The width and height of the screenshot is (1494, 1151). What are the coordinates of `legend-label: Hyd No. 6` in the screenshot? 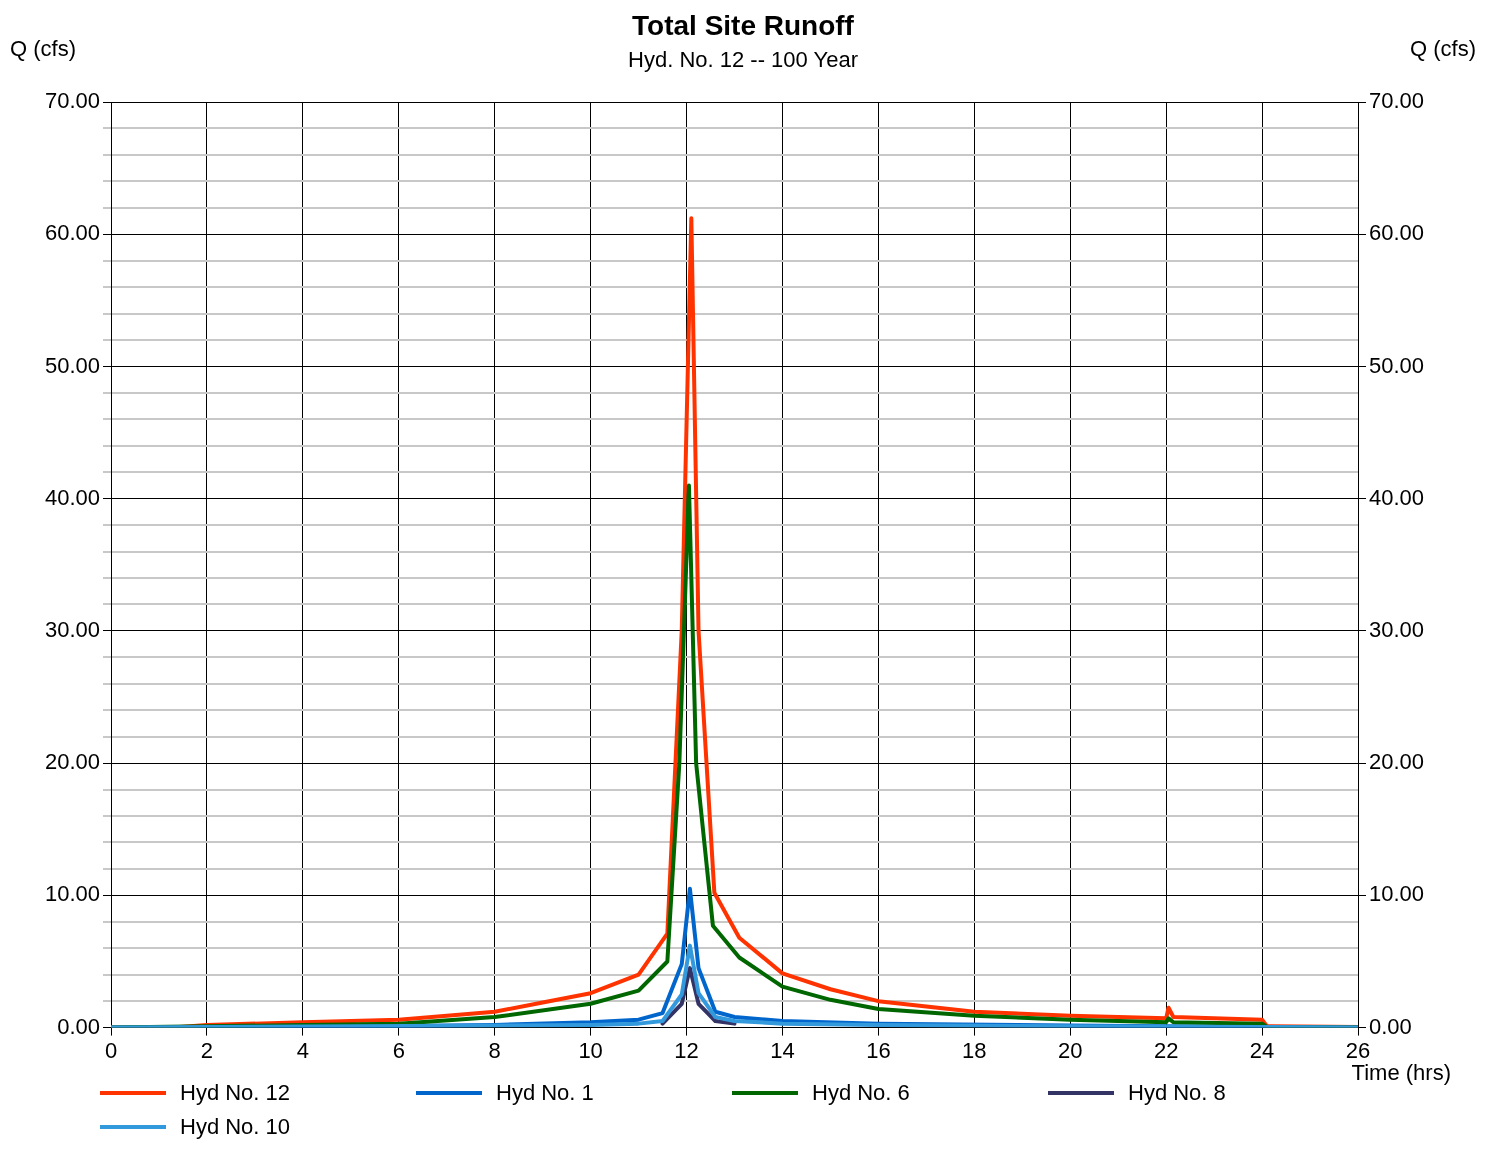 It's located at (861, 1093).